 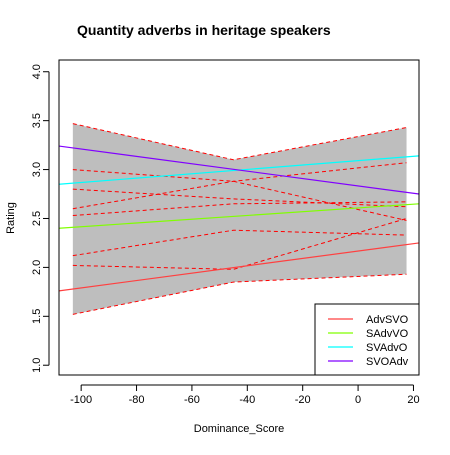 What do you see at coordinates (37, 316) in the screenshot?
I see `y-tick-label: 1.5` at bounding box center [37, 316].